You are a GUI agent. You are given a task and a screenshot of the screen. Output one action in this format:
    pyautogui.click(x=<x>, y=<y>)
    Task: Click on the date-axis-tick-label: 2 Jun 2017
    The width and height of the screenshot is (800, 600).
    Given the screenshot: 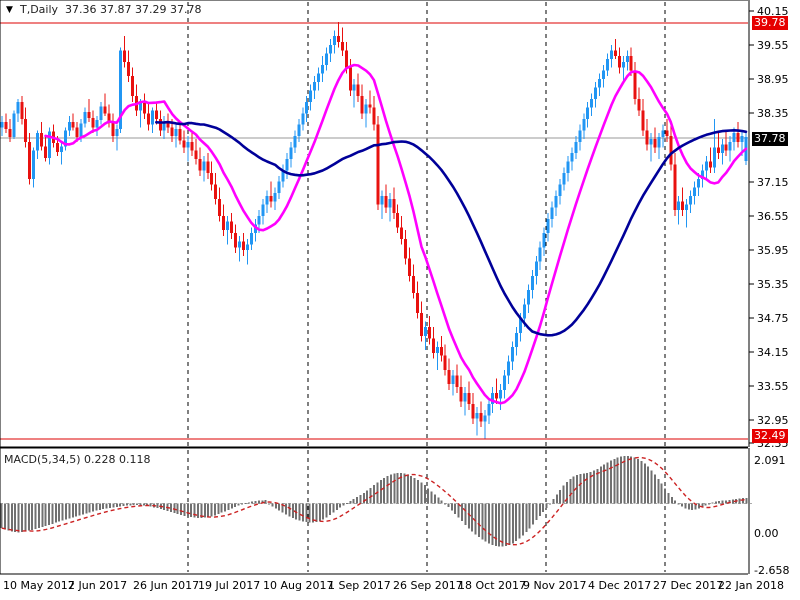 What is the action you would take?
    pyautogui.click(x=98, y=585)
    